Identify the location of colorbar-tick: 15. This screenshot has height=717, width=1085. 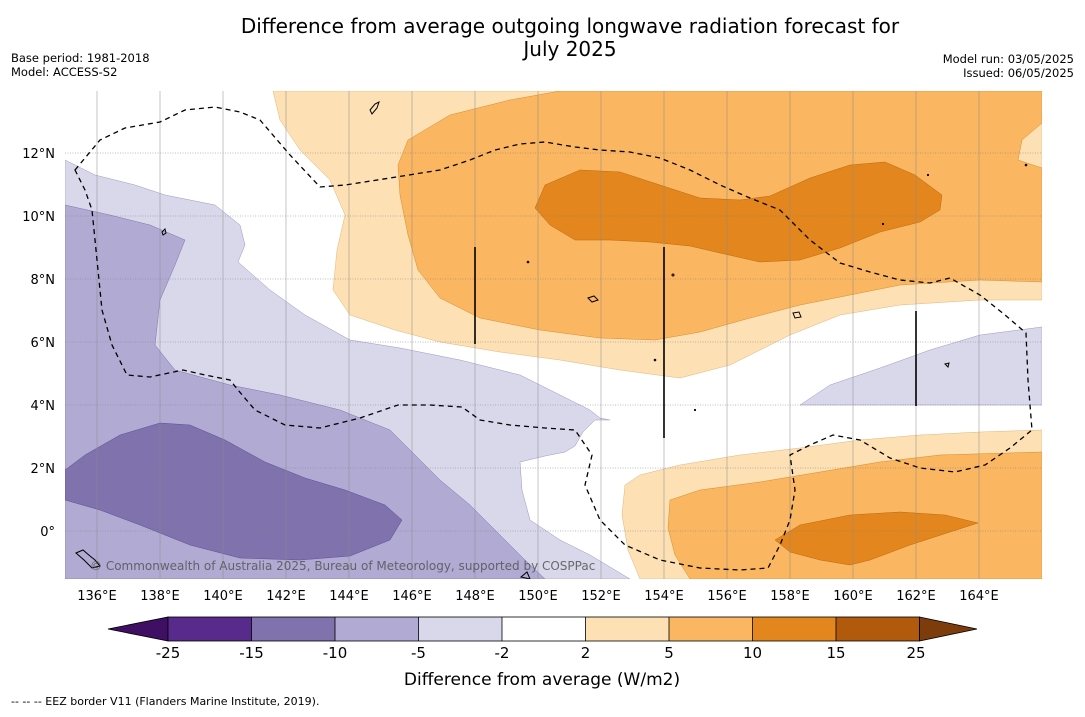
(835, 653).